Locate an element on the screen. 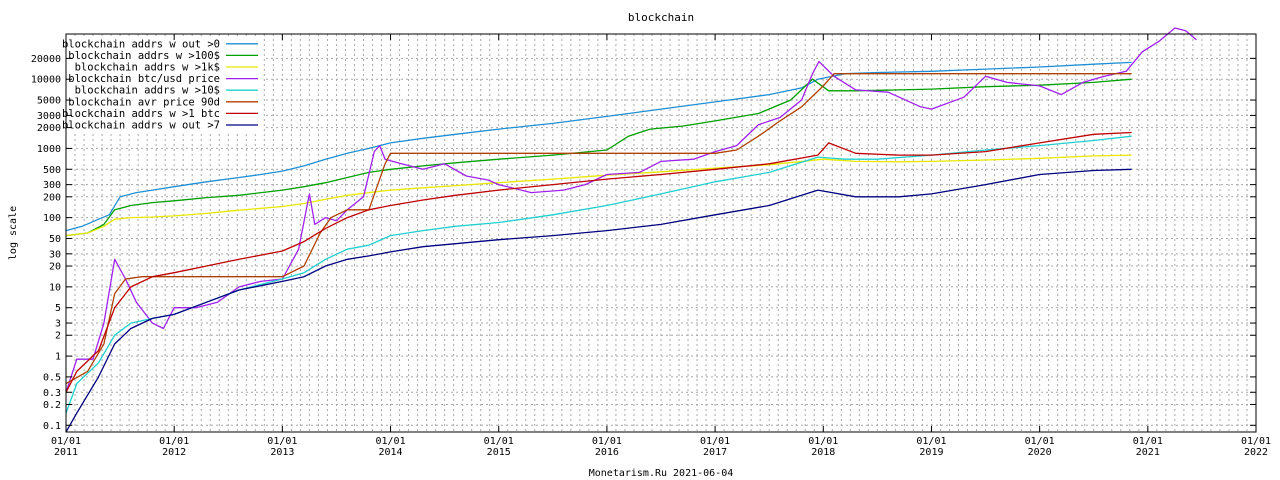 Image resolution: width=1280 pixels, height=480 pixels. legend-label: blockchain addrs w >10$ is located at coordinates (147, 91).